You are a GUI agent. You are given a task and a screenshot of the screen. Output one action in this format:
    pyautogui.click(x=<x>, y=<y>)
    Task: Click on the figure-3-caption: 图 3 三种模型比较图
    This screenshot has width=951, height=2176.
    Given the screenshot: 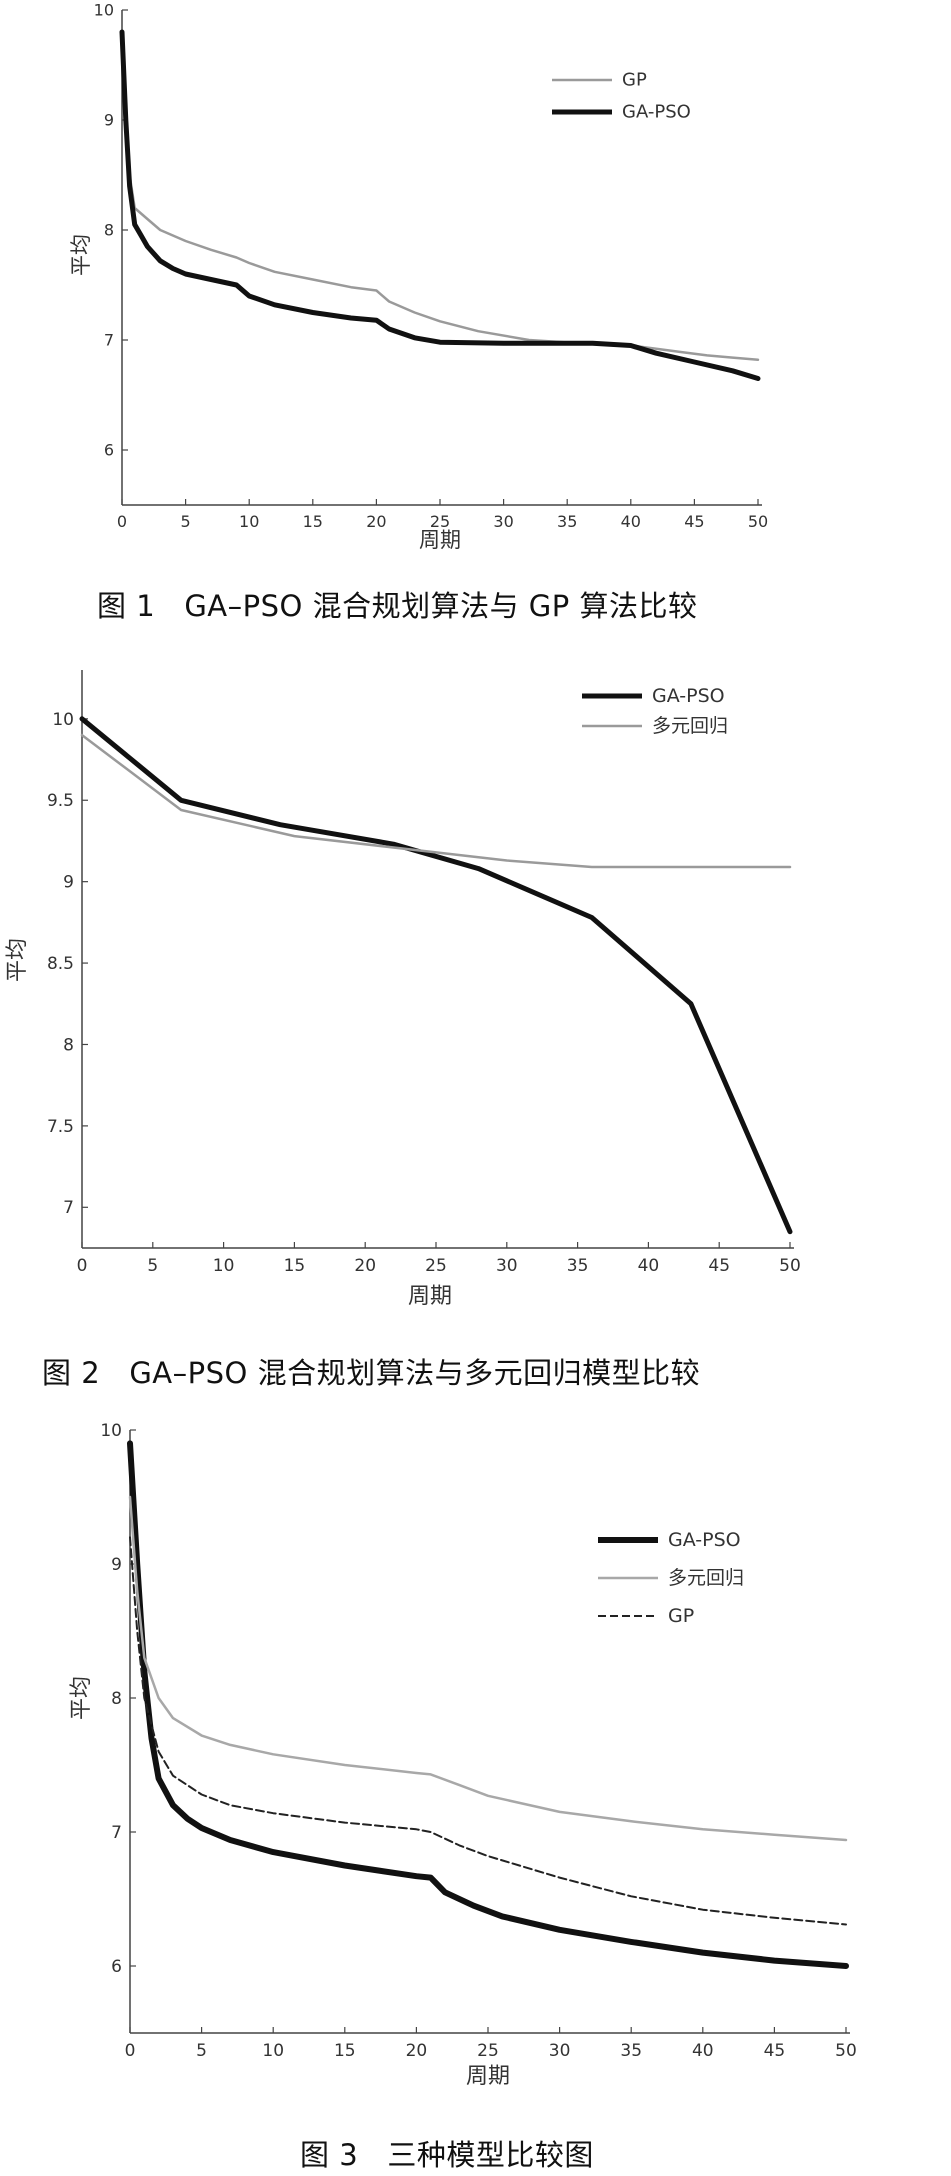 What is the action you would take?
    pyautogui.click(x=447, y=2155)
    